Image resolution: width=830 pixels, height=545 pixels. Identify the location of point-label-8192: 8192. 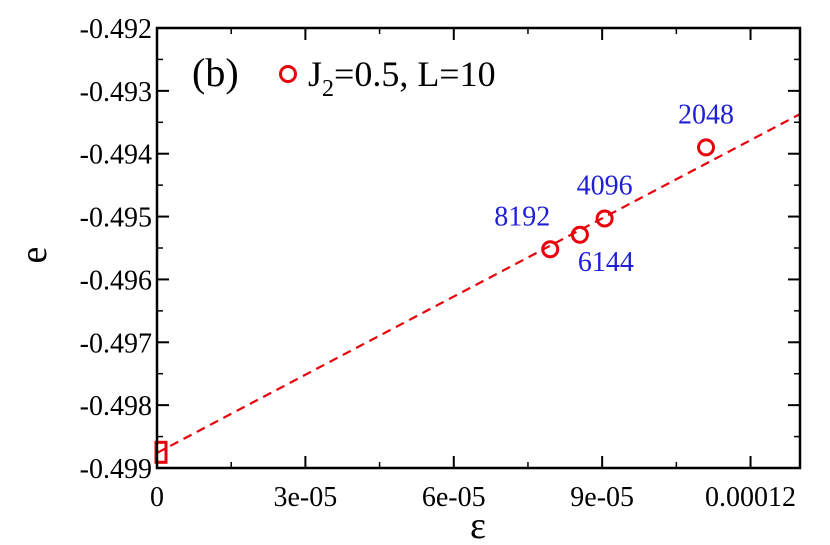
(522, 216).